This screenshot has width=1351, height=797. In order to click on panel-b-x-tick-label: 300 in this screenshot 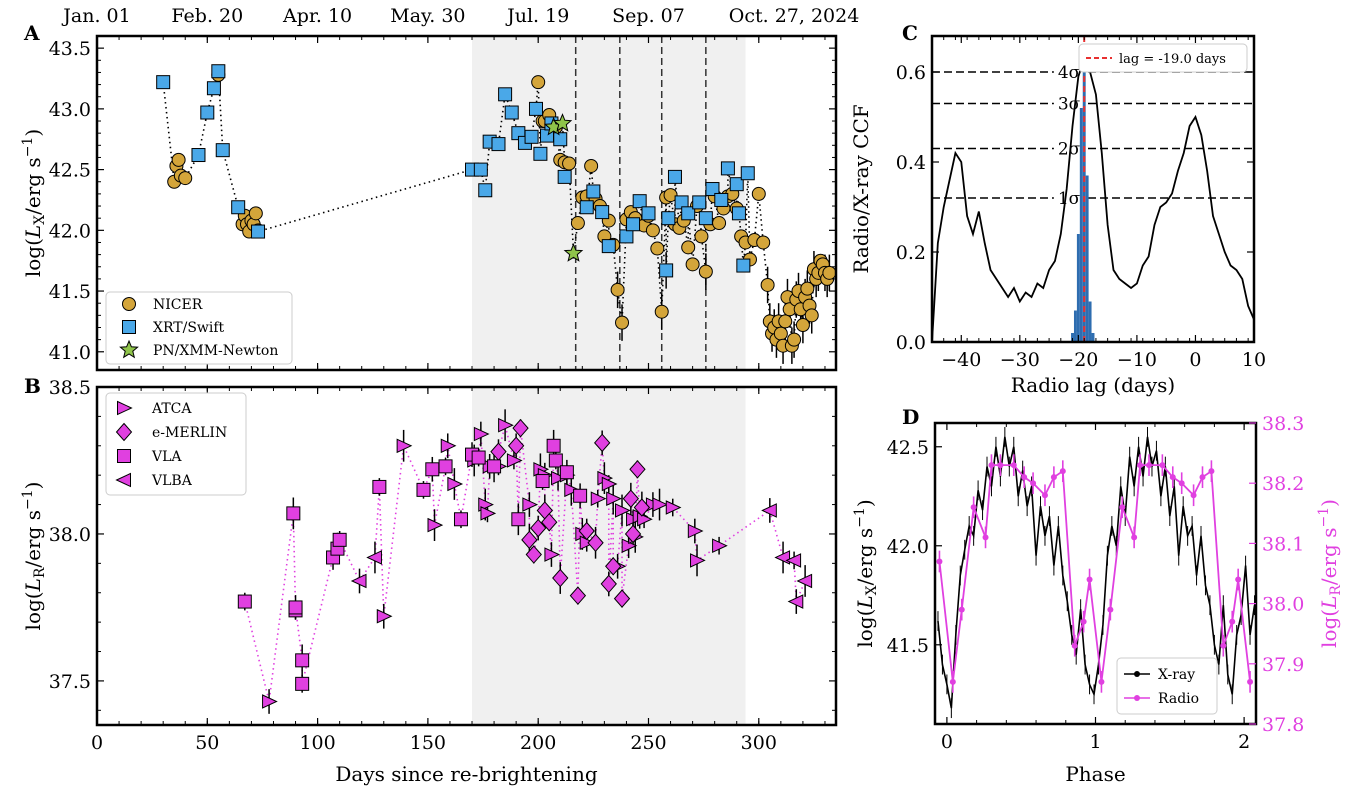, I will do `click(759, 743)`.